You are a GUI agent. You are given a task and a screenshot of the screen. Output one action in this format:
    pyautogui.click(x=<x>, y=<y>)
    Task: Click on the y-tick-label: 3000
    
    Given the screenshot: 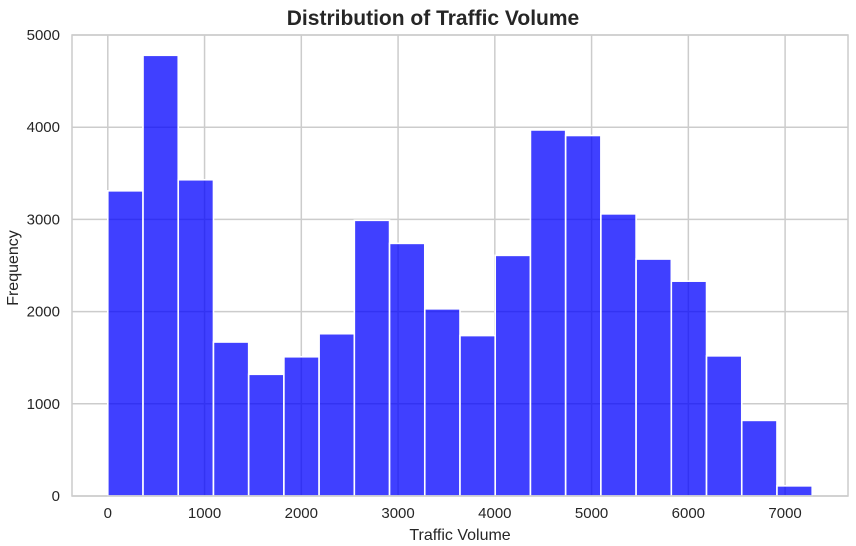 What is the action you would take?
    pyautogui.click(x=43, y=219)
    